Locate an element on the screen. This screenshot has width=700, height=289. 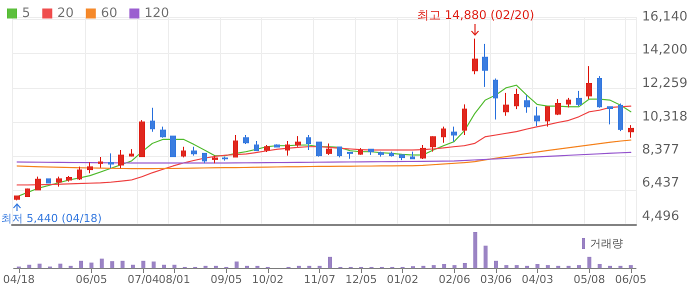
x-tick-label: 10/02 is located at coordinates (268, 279).